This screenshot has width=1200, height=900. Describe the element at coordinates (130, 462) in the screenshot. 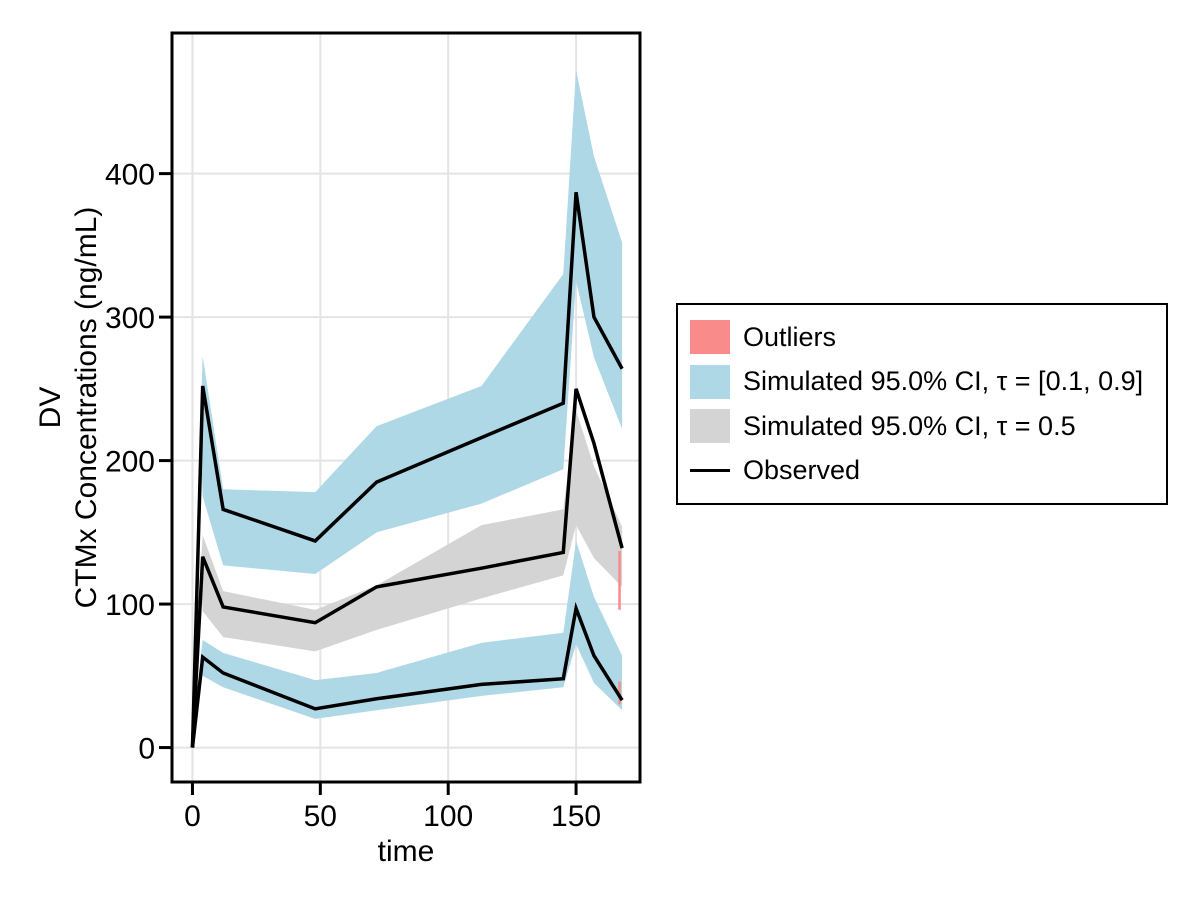

I see `y-tick-label: 200` at that location.